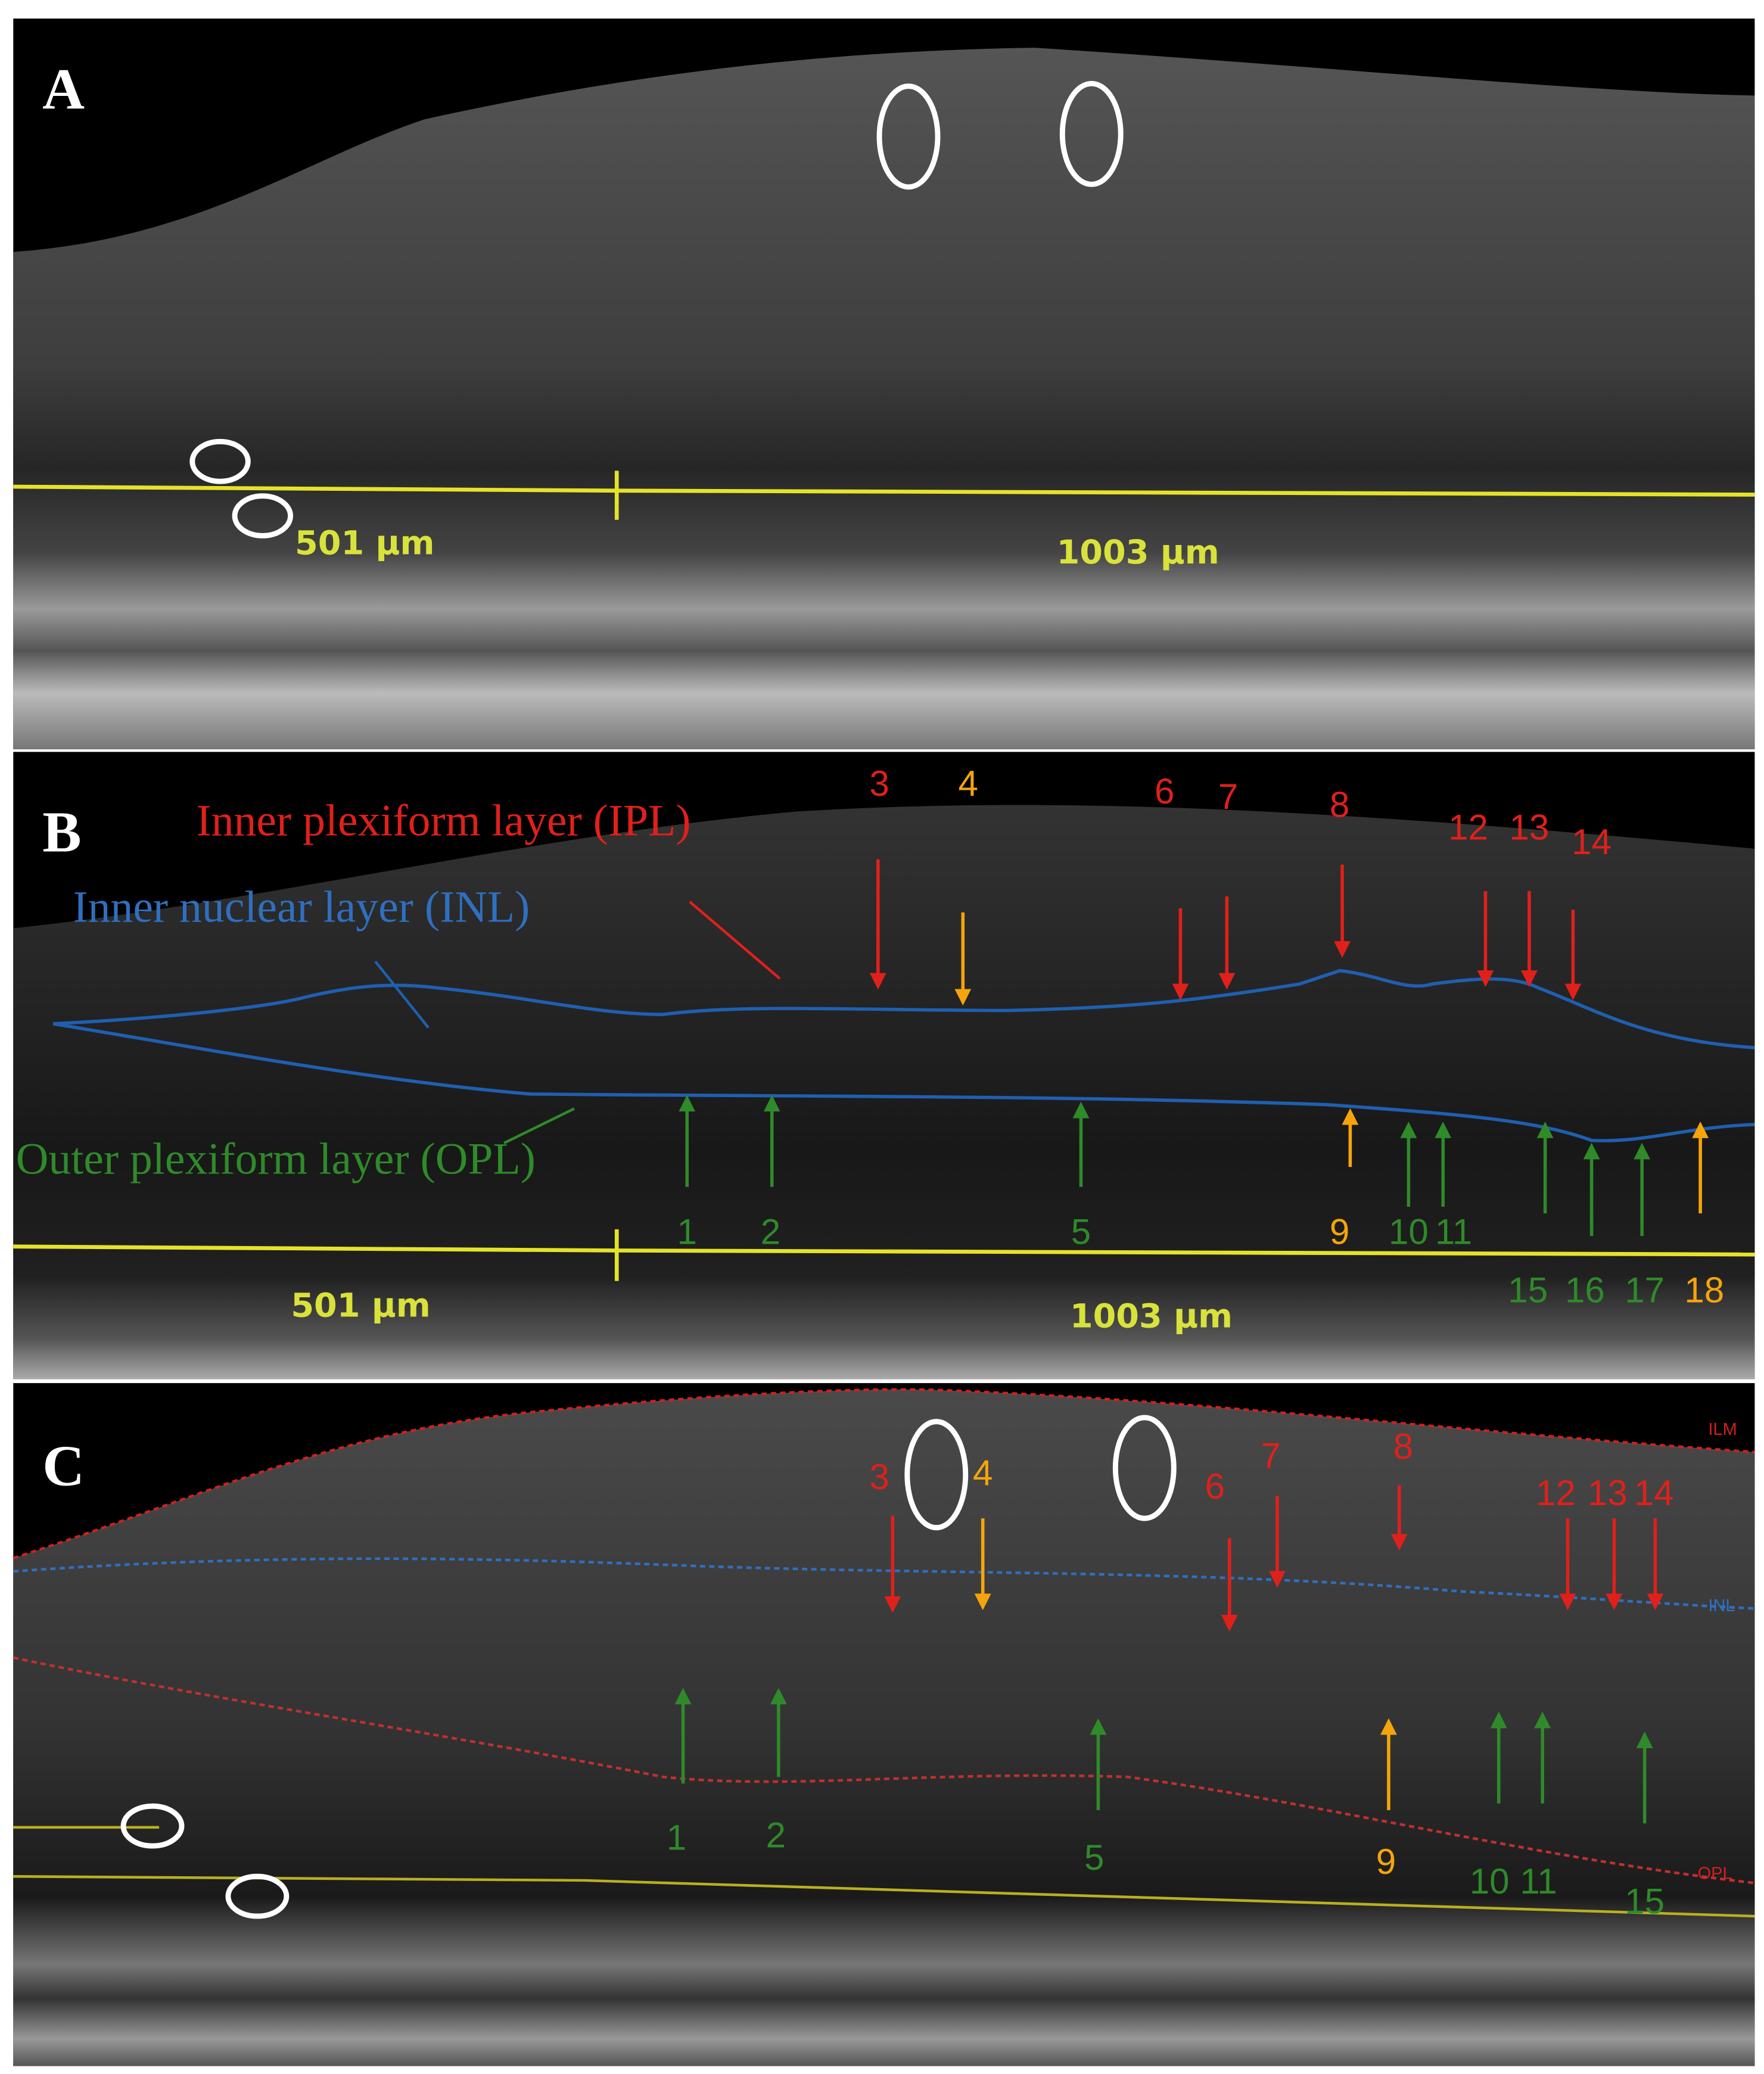 This screenshot has width=1764, height=2074. Describe the element at coordinates (1715, 1873) in the screenshot. I see `layer-label: OPL` at that location.